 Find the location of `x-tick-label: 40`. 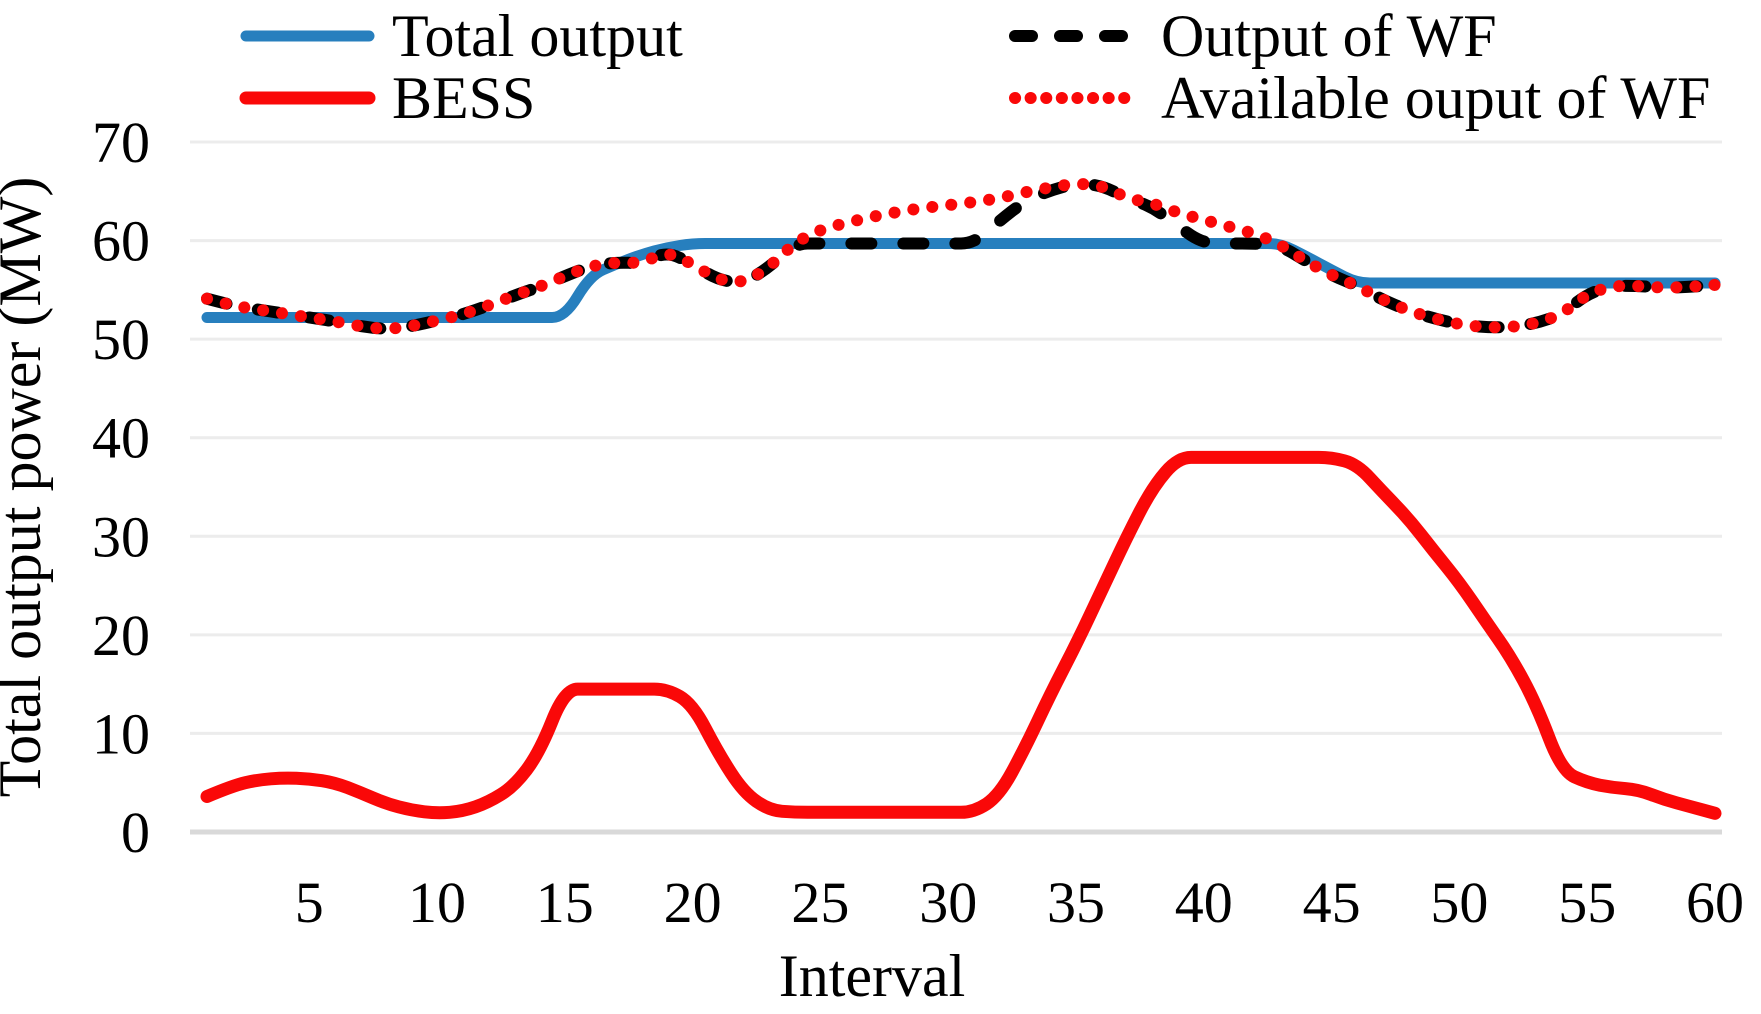

x-tick-label: 40 is located at coordinates (1204, 902).